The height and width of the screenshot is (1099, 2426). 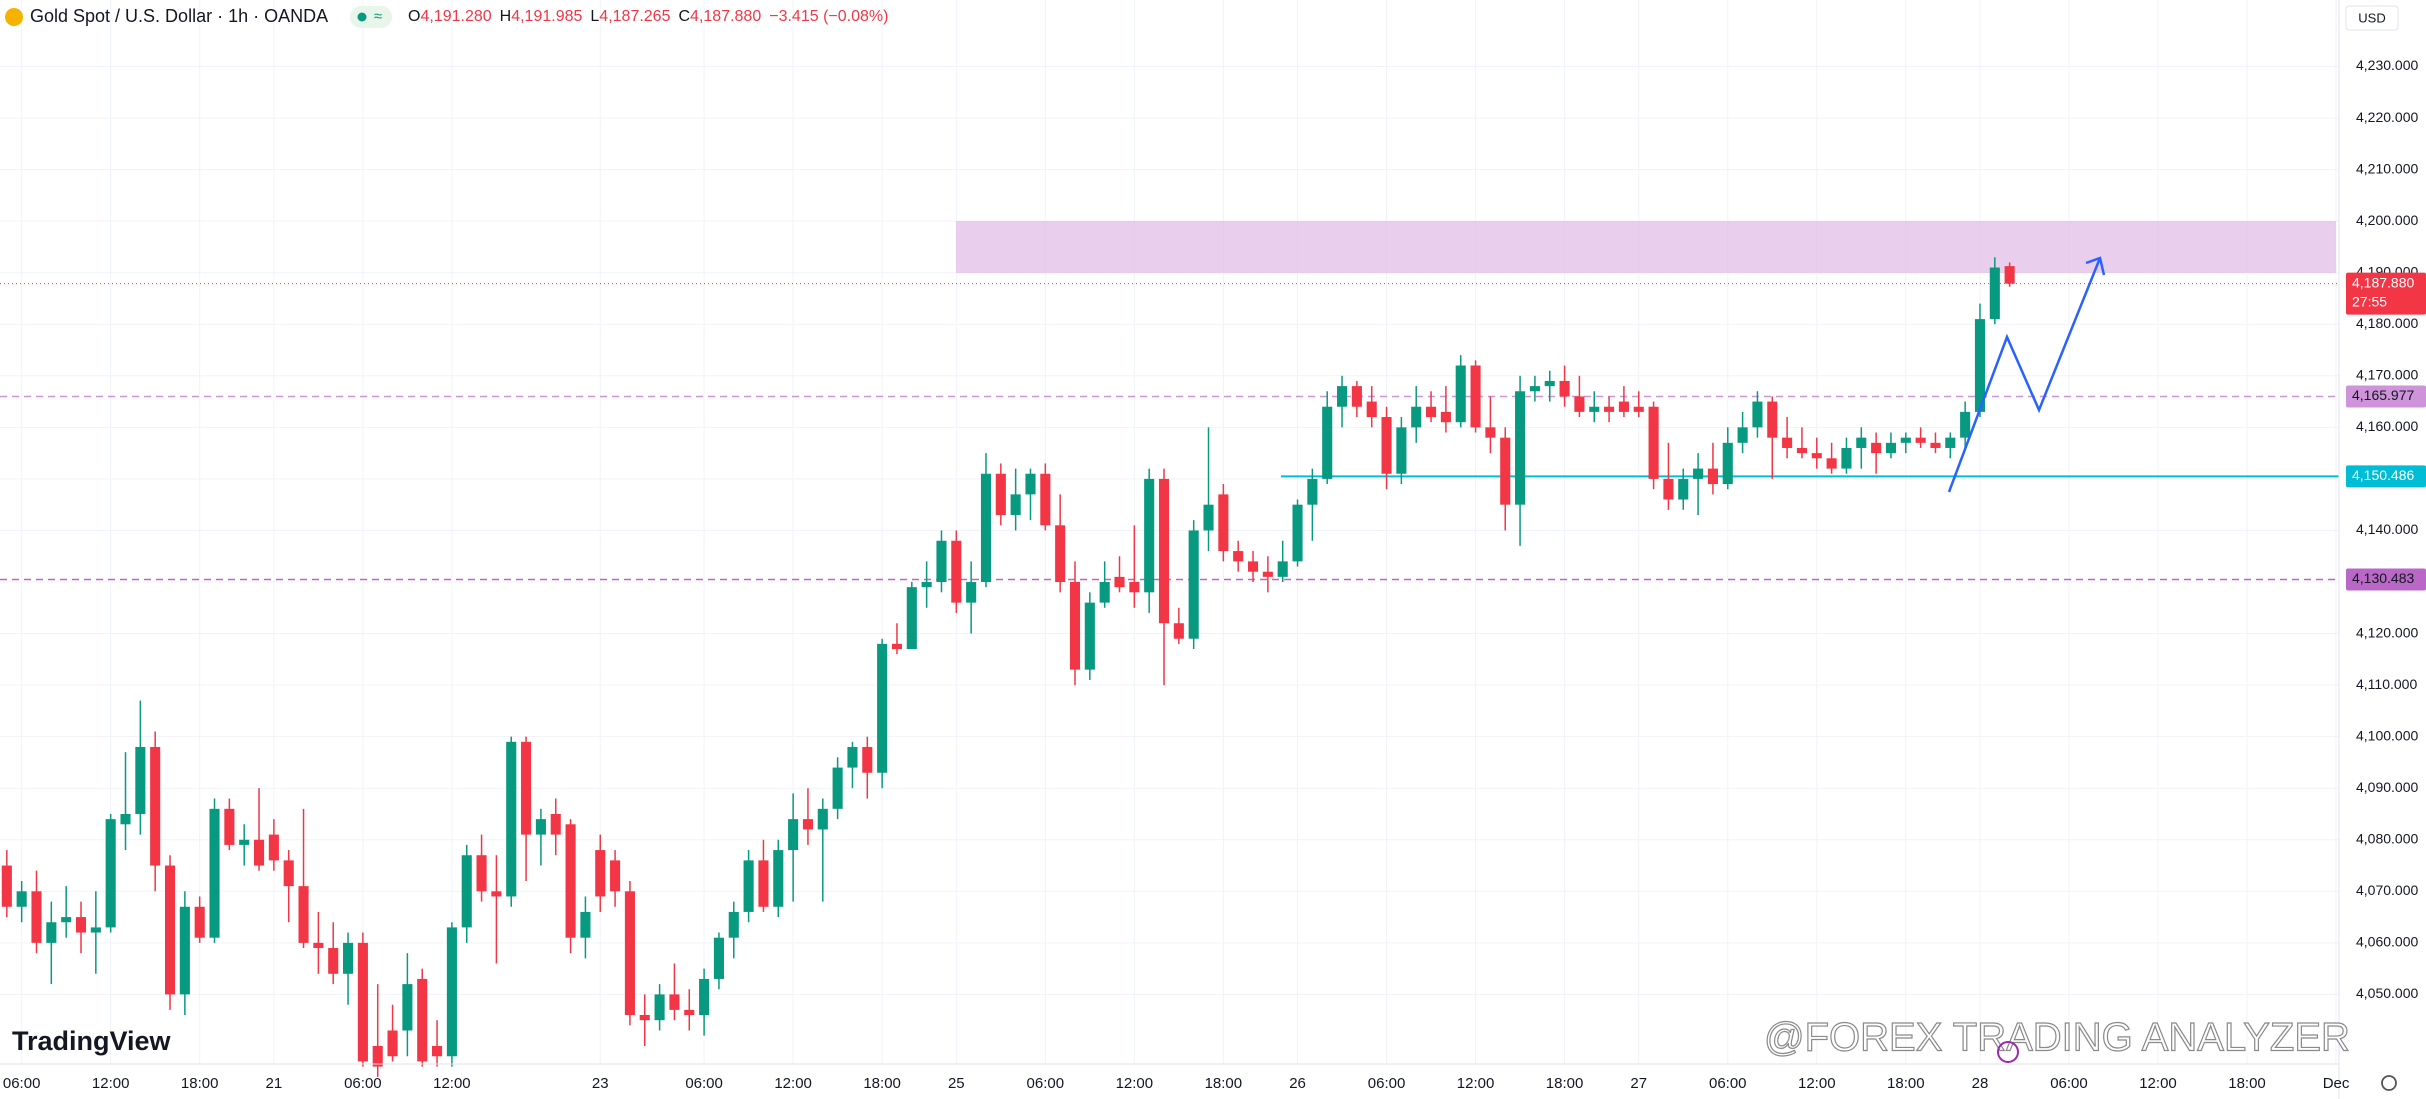 I want to click on y-tick-label: 4,170.000, so click(x=2387, y=375).